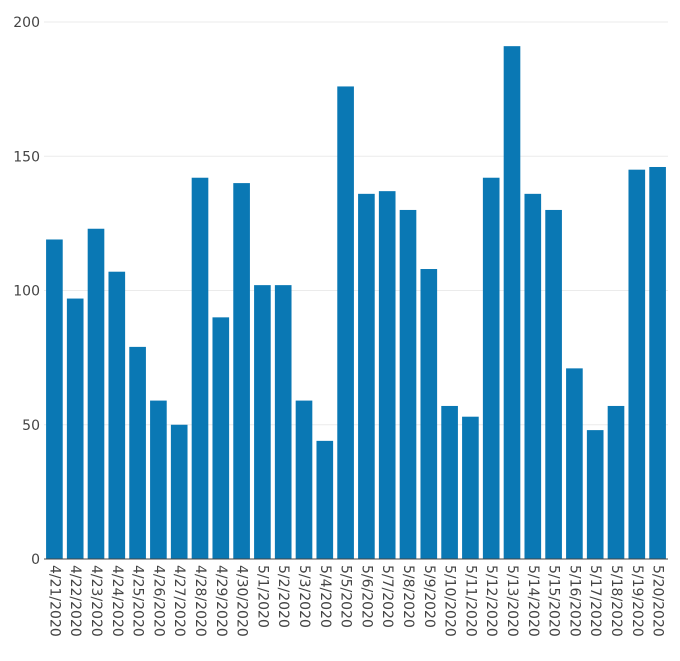  I want to click on bar-5-14-2020, so click(533, 376).